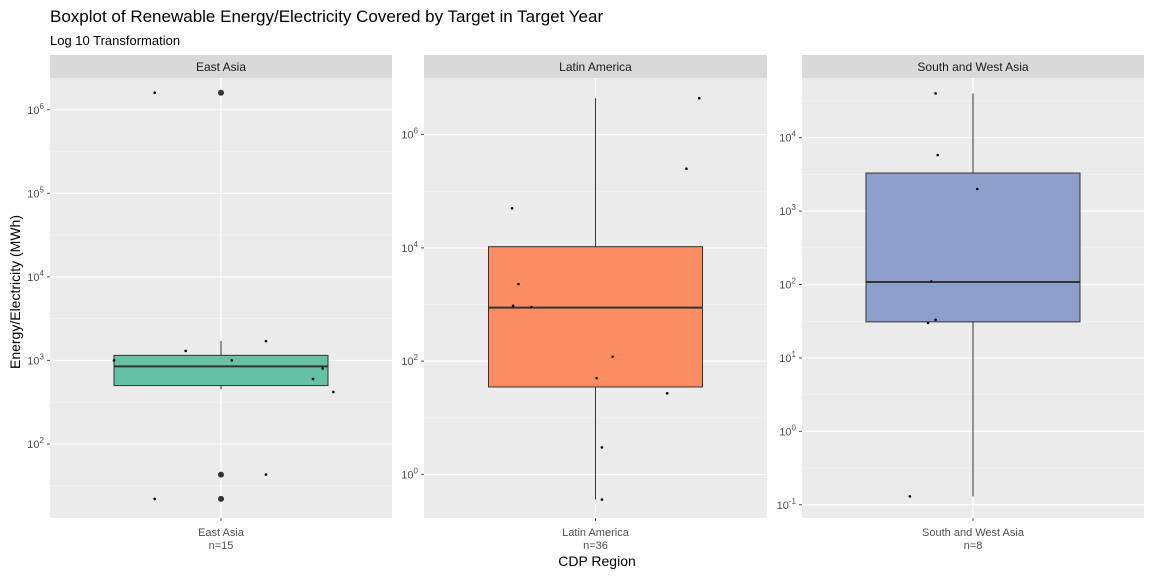 The height and width of the screenshot is (576, 1152). What do you see at coordinates (595, 546) in the screenshot?
I see `x-count-label: n=36` at bounding box center [595, 546].